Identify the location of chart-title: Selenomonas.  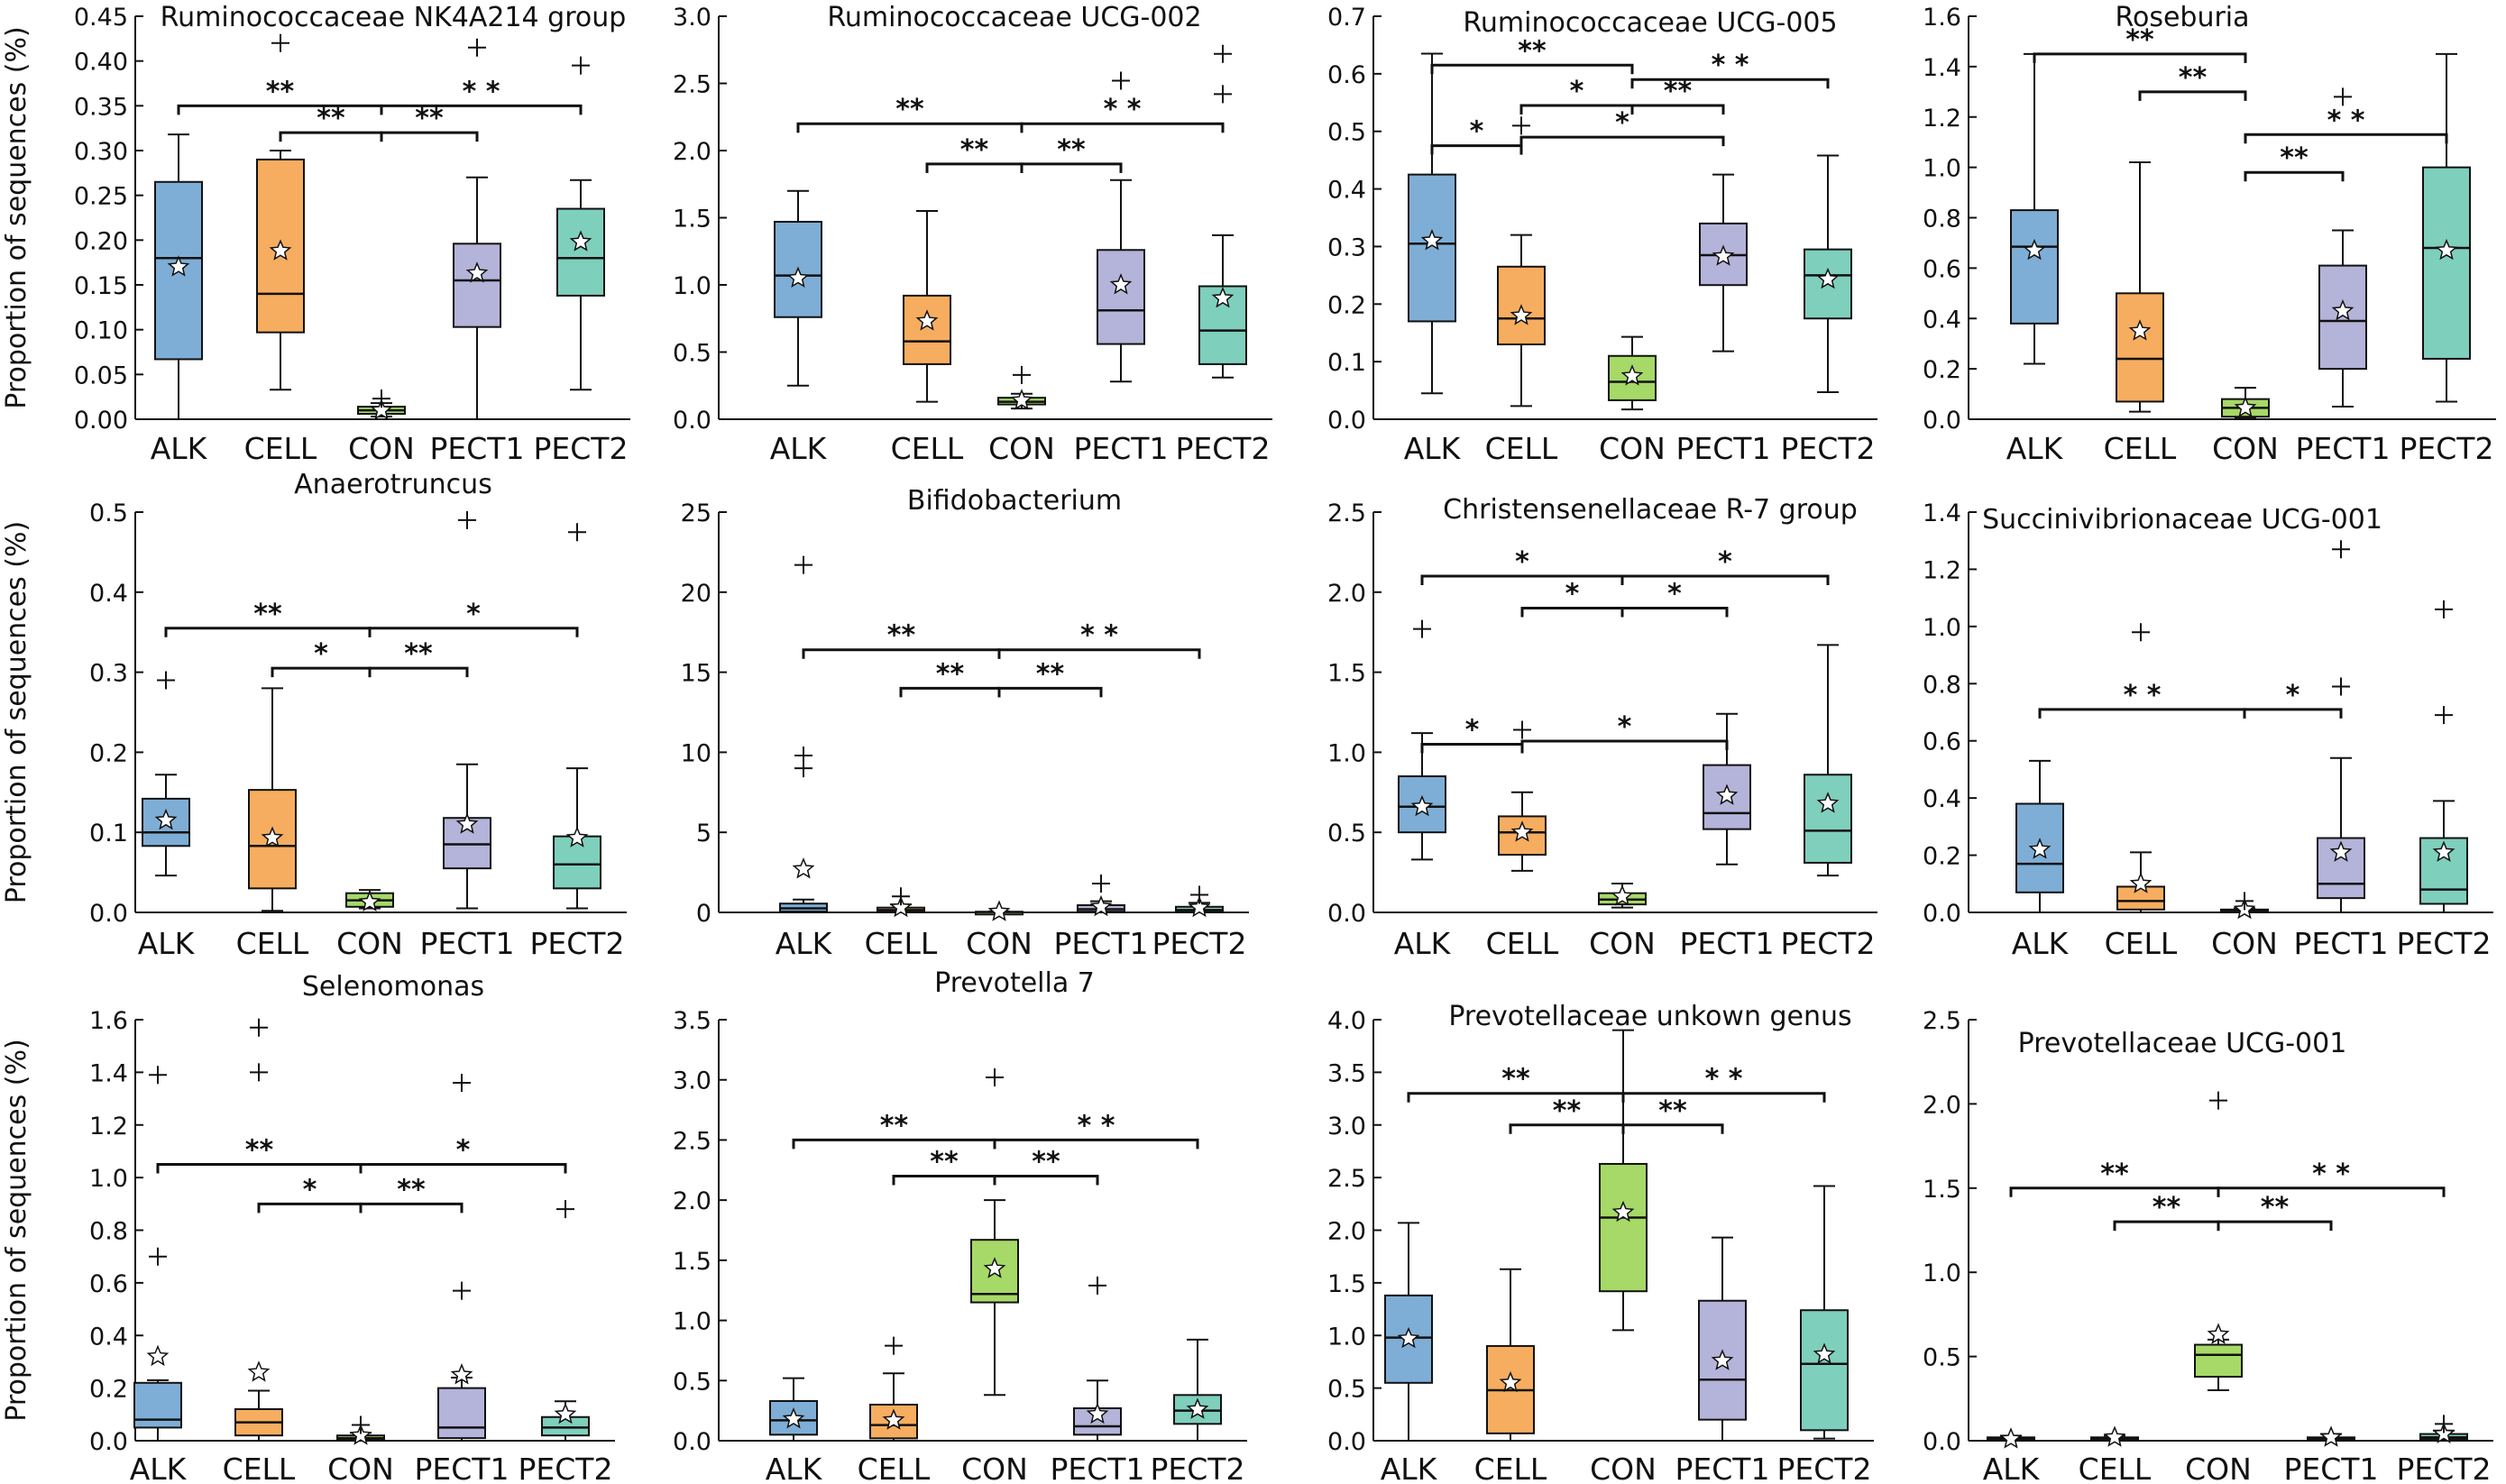
(393, 987).